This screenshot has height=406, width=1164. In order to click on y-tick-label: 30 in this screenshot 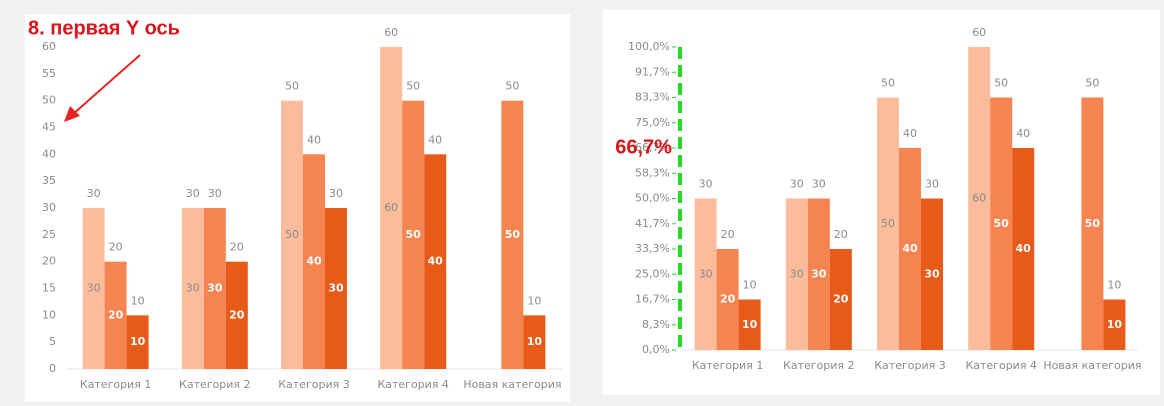, I will do `click(49, 207)`.